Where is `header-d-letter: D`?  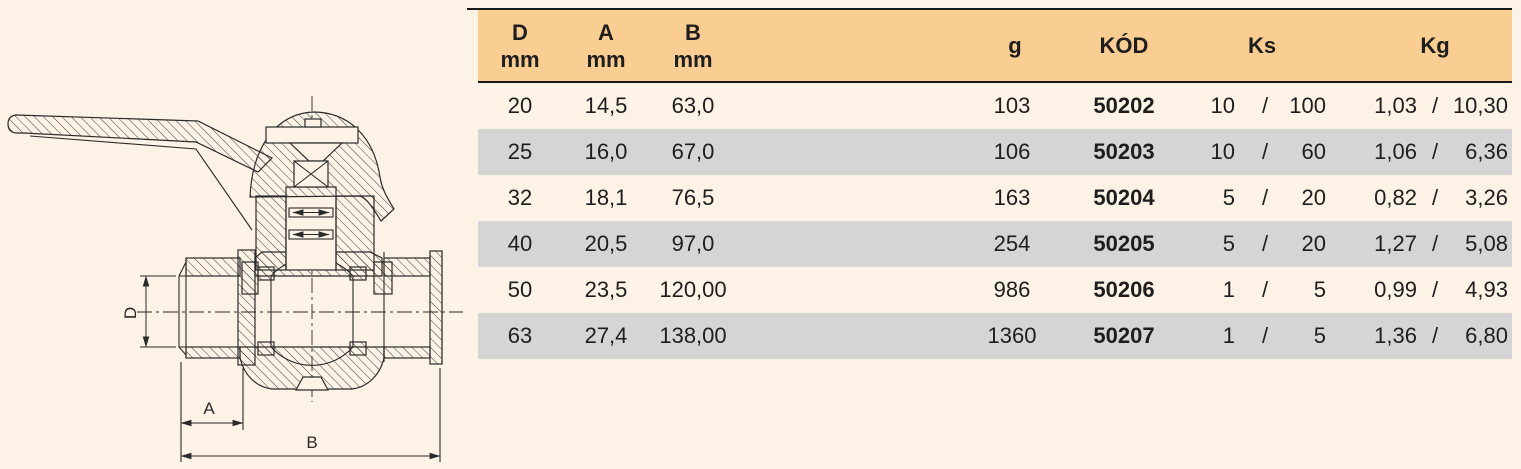 header-d-letter: D is located at coordinates (520, 32).